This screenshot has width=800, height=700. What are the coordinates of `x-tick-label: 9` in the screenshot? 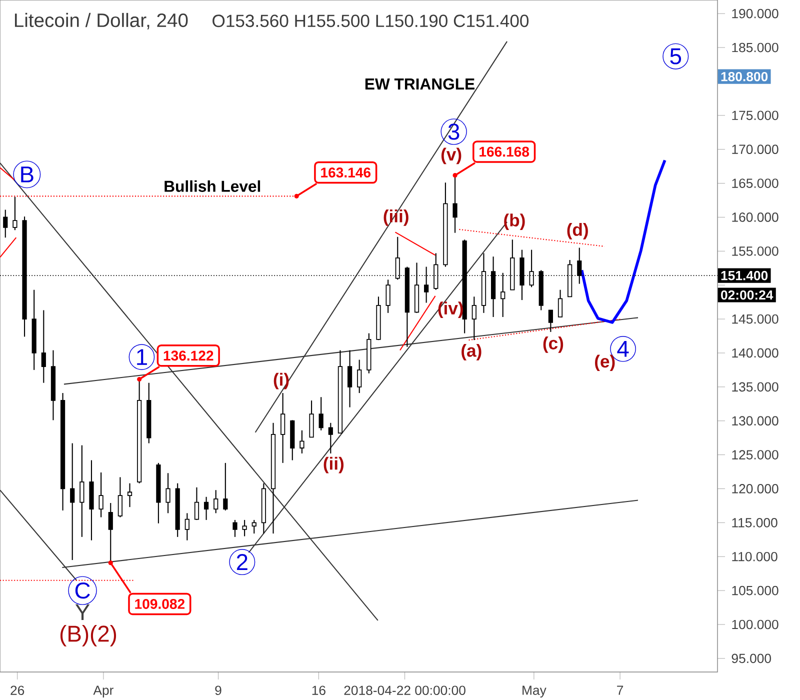 It's located at (218, 691).